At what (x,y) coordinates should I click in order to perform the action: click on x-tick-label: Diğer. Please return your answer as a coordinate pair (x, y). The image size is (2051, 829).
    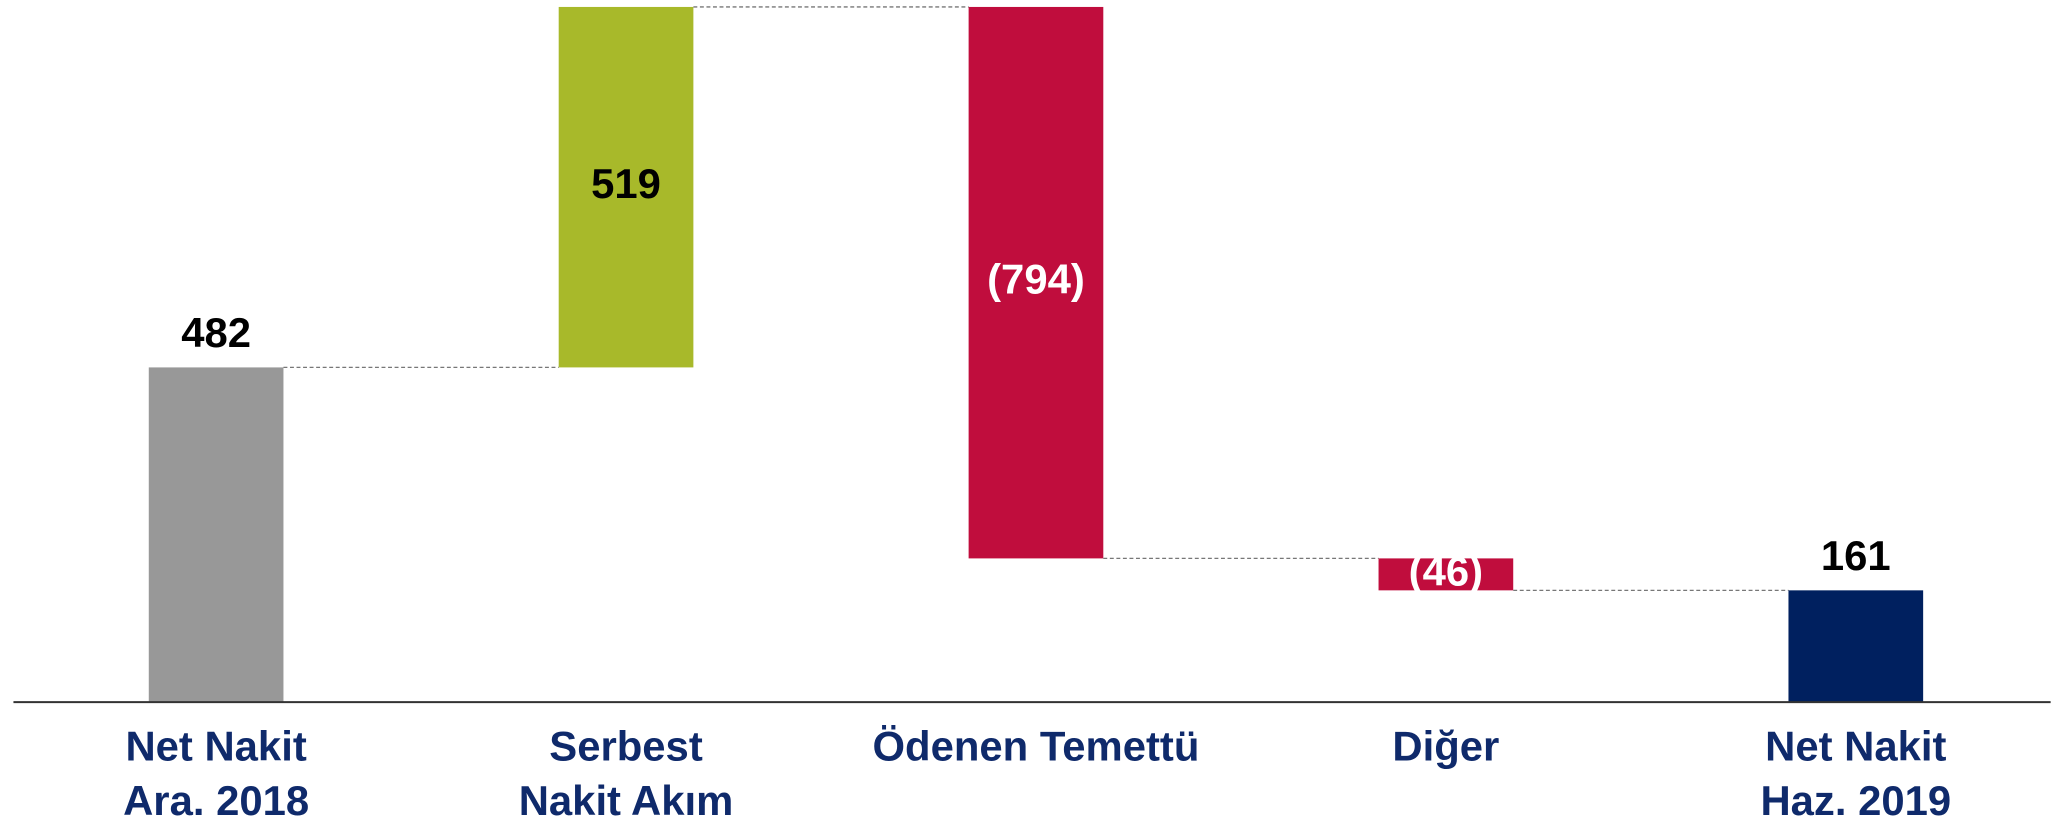
    Looking at the image, I should click on (1445, 745).